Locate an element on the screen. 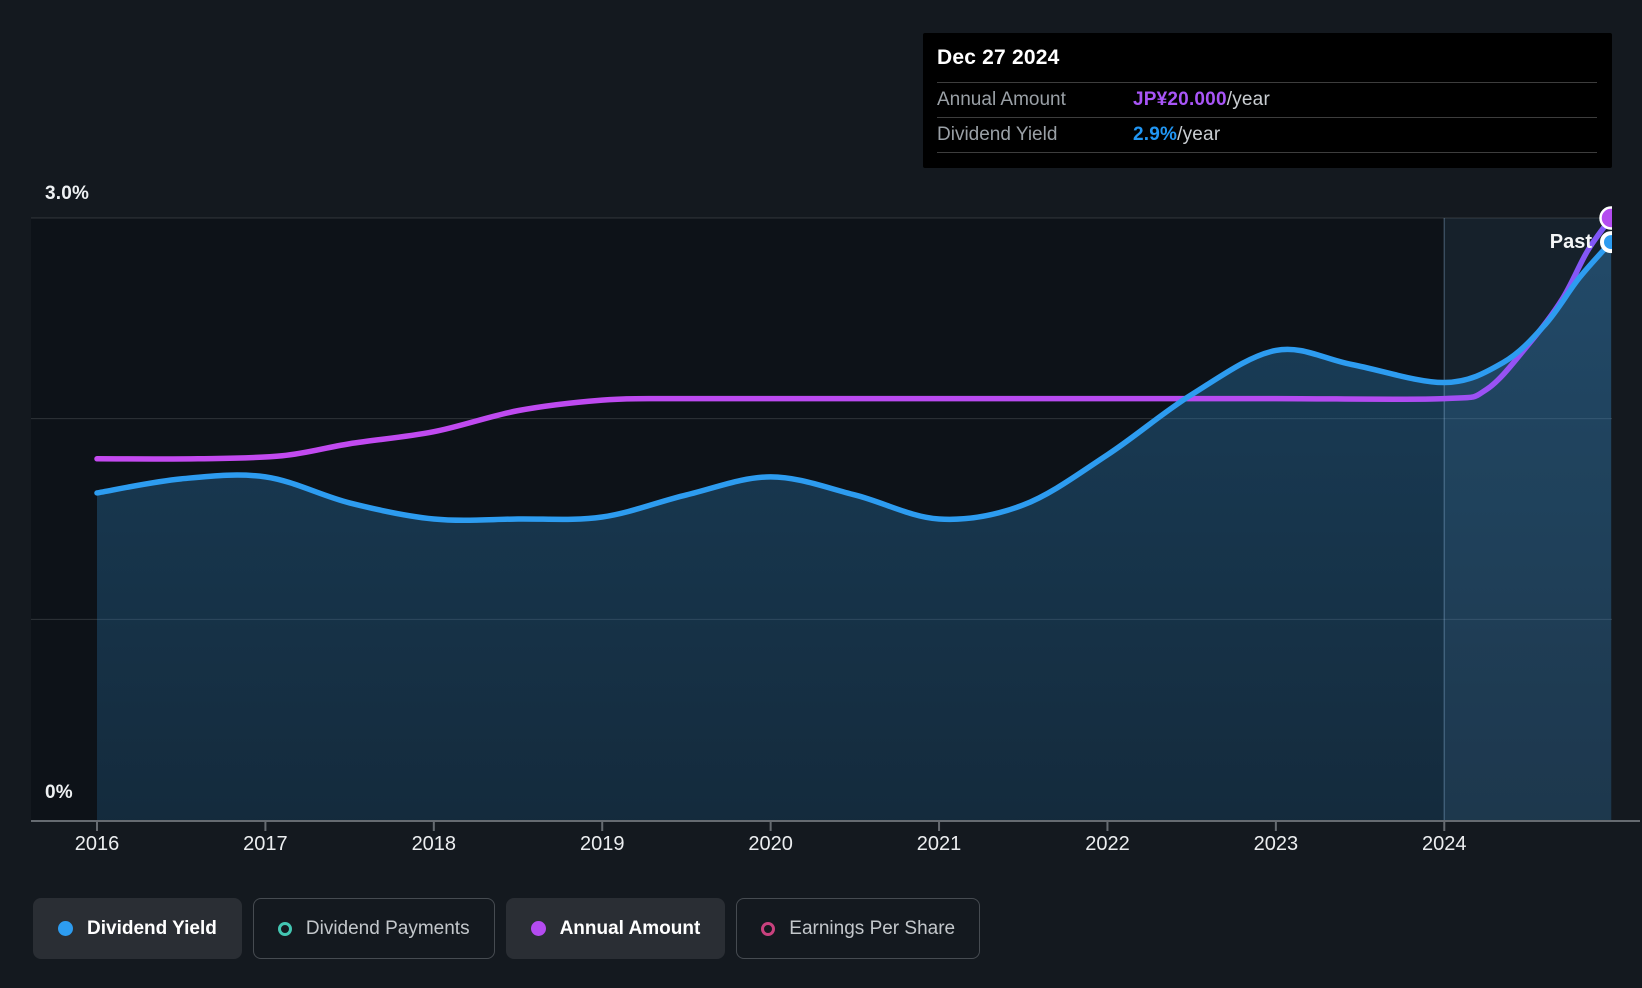 The width and height of the screenshot is (1642, 988). y-axis-top-label: 3.0% is located at coordinates (67, 193).